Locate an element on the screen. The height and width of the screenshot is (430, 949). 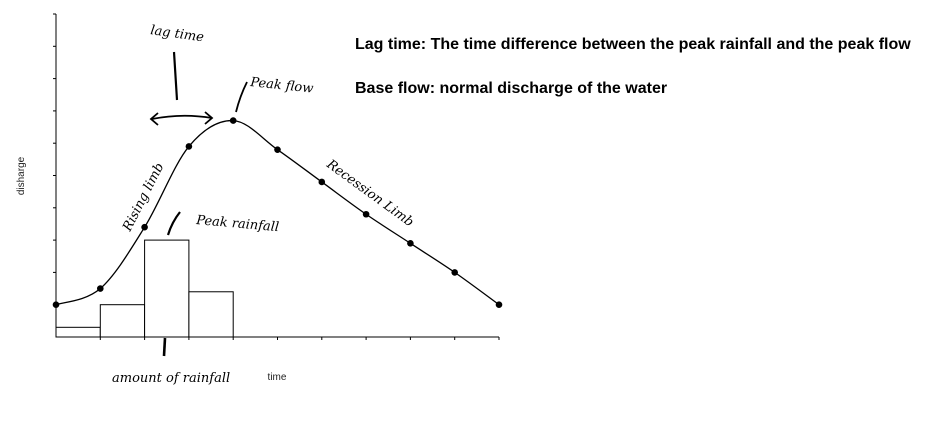
peak-rainfall-pointer is located at coordinates (173, 223).